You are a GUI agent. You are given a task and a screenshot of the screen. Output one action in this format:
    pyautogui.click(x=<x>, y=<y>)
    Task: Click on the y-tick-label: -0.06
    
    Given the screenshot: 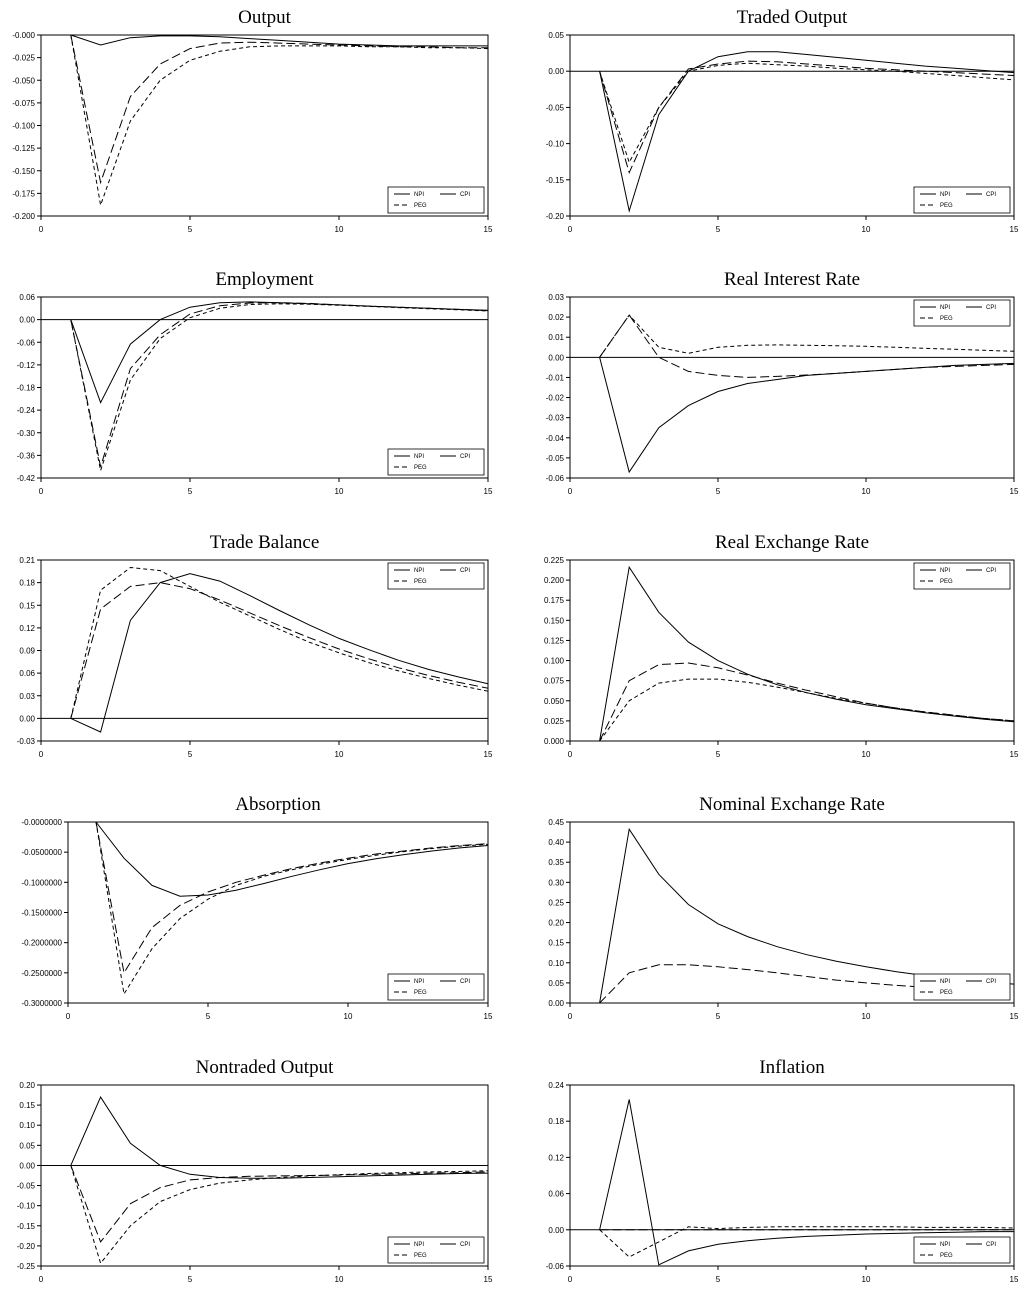 What is the action you would take?
    pyautogui.click(x=26, y=342)
    